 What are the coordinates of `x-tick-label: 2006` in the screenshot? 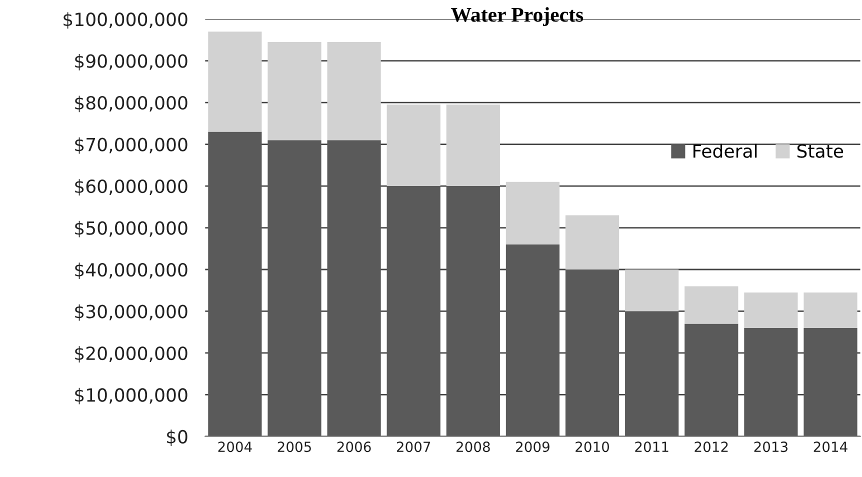 It's located at (354, 447).